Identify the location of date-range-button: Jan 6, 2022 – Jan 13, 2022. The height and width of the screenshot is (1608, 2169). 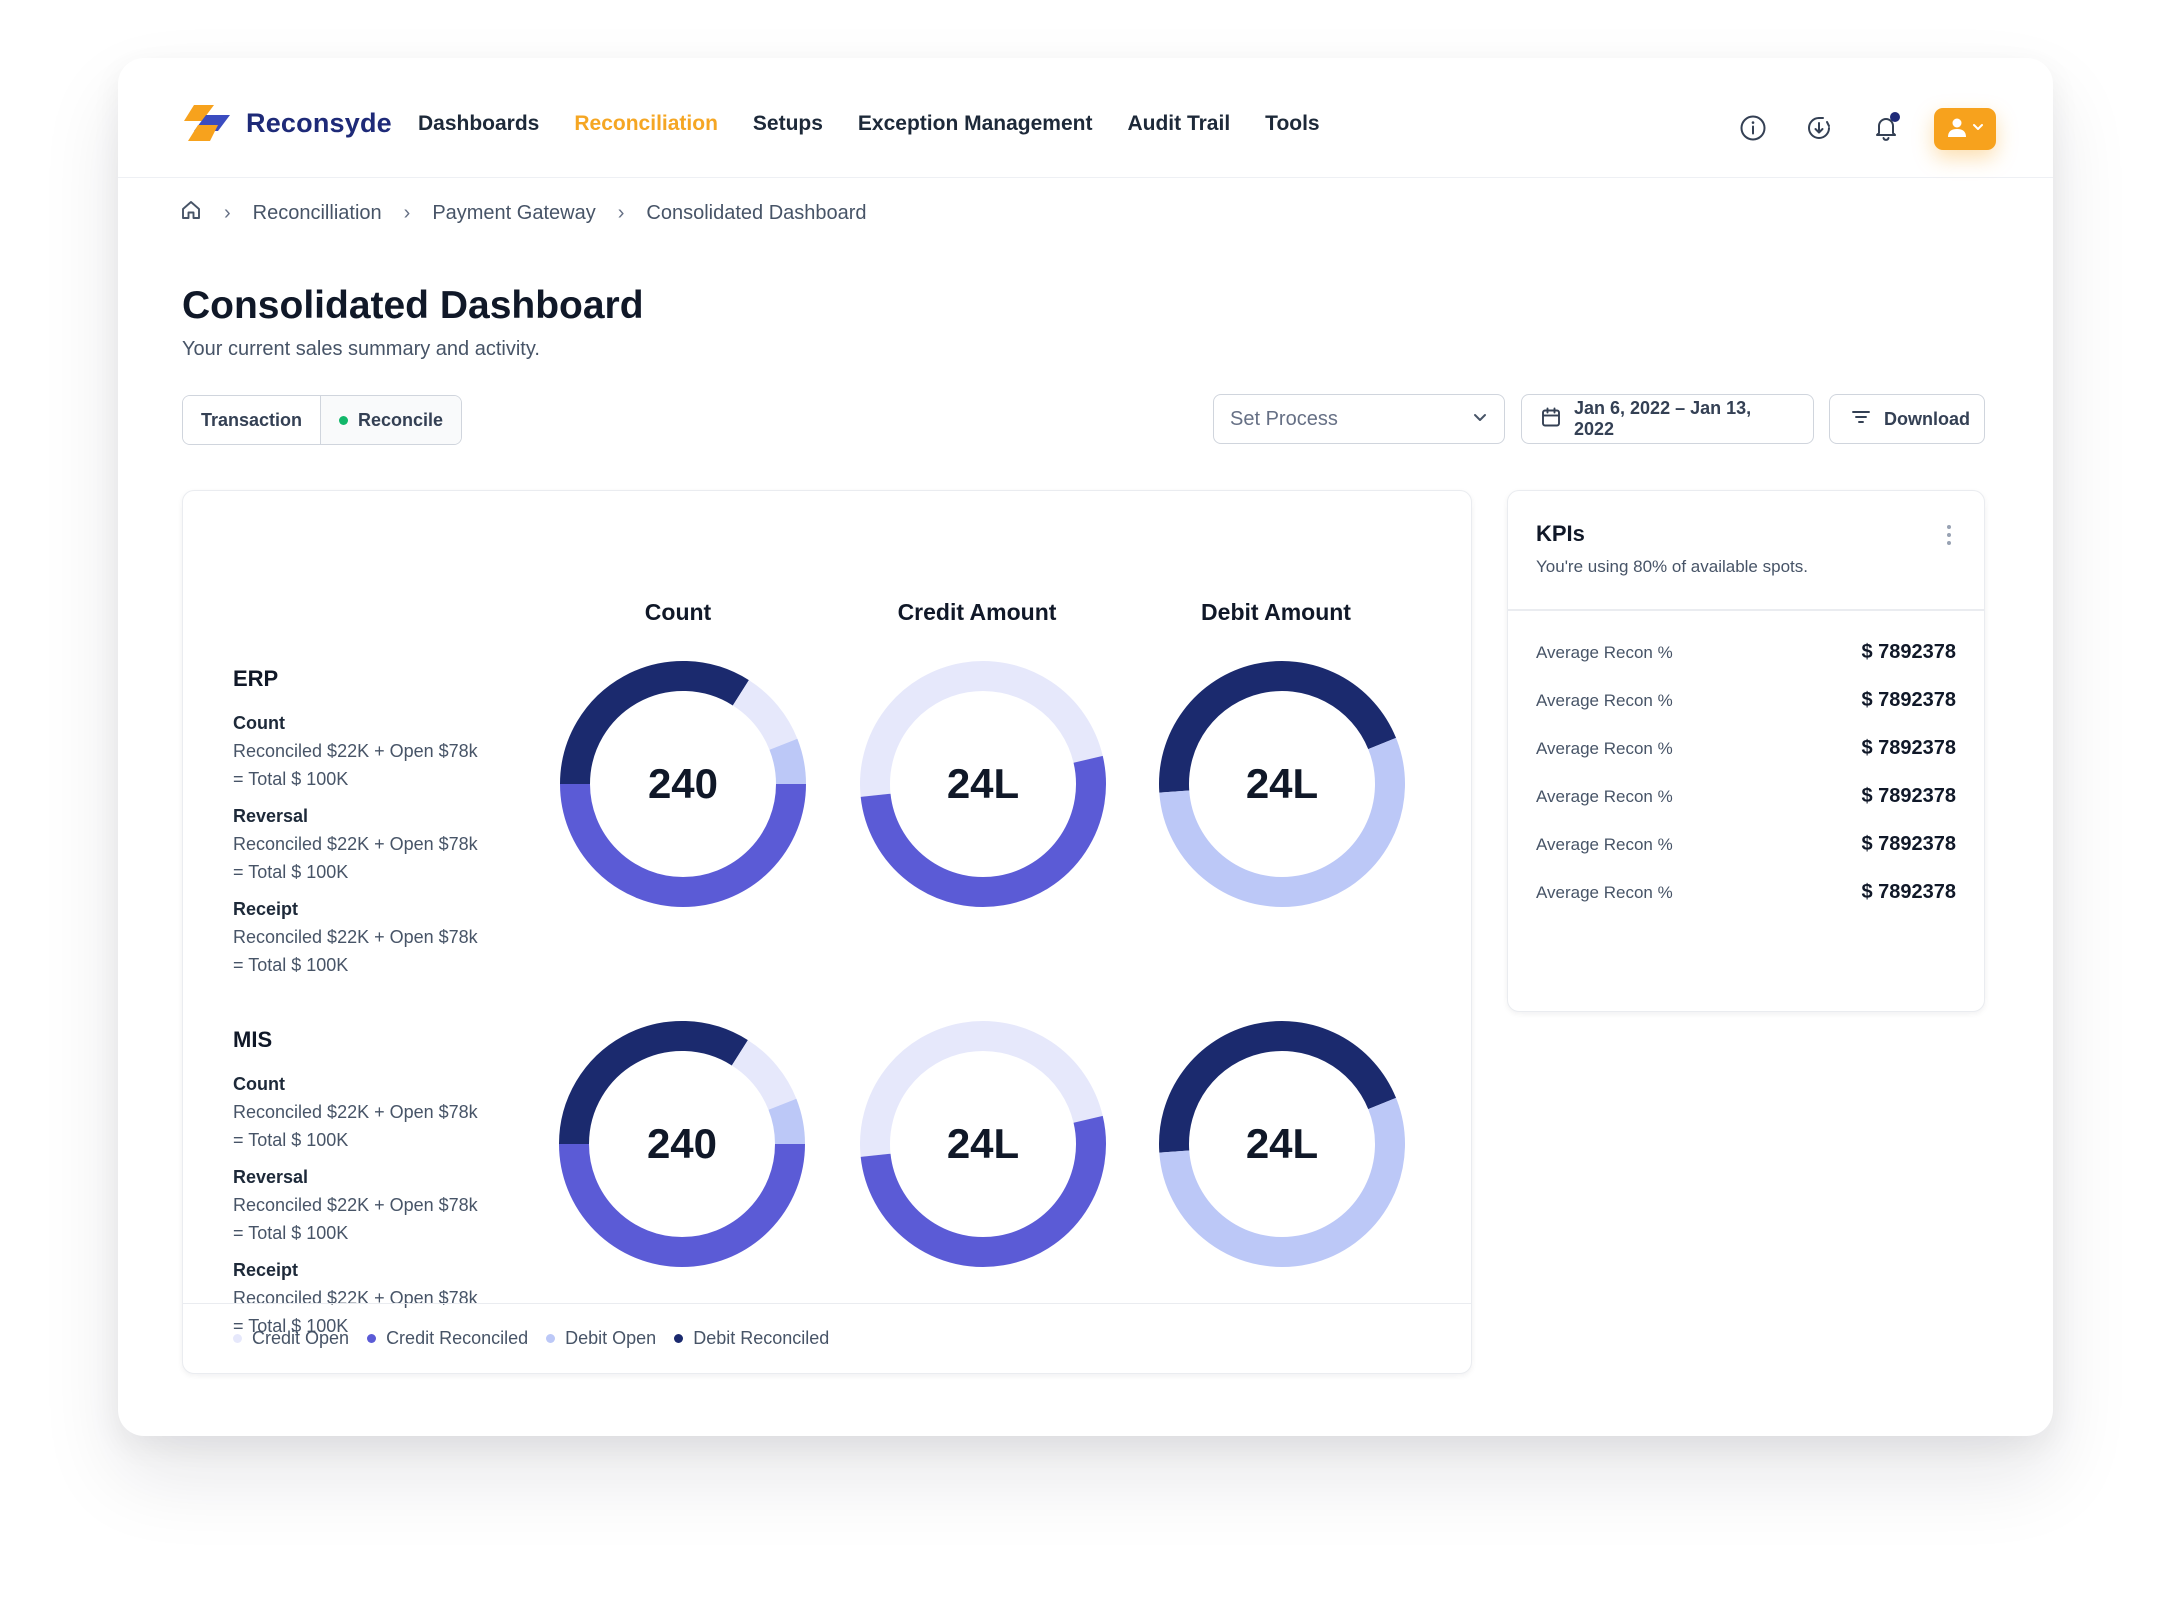
(1667, 419).